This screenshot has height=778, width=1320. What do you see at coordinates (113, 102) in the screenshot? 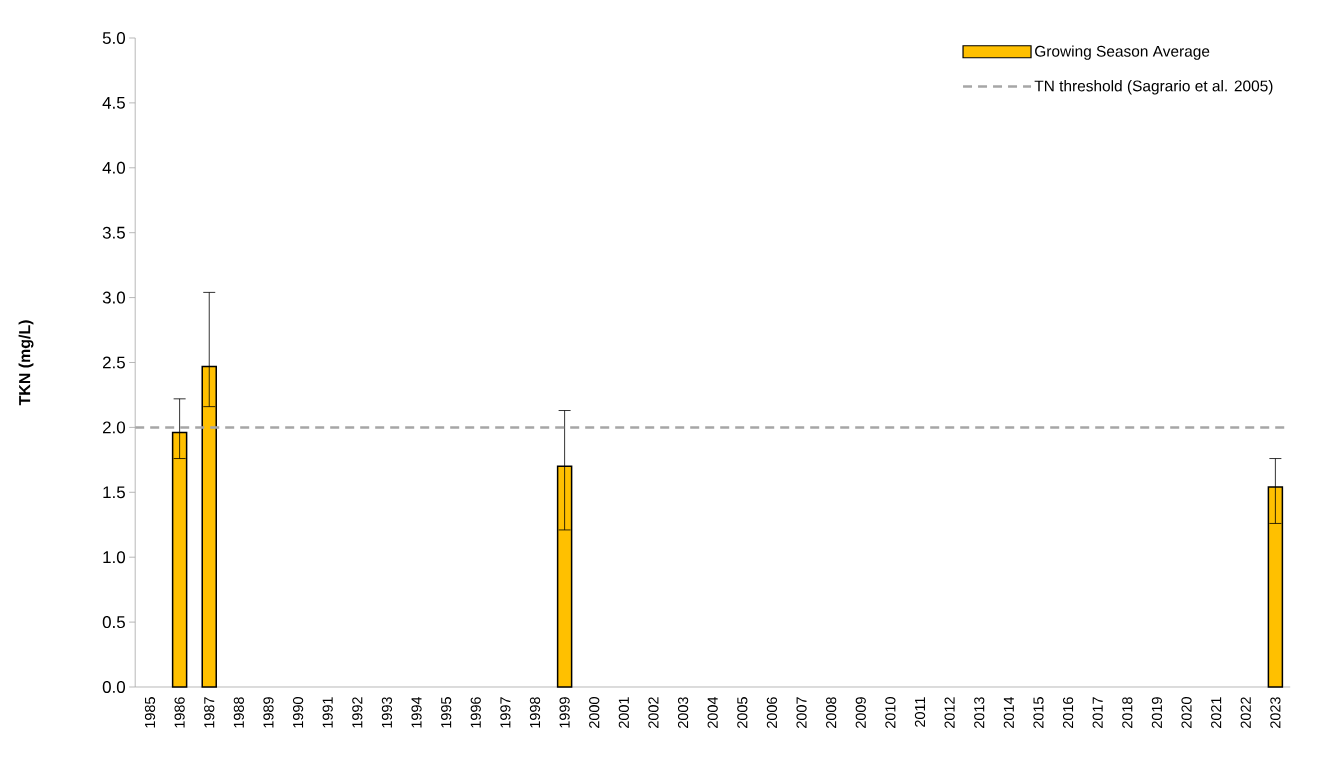
I see `y-tick-label: 4.5` at bounding box center [113, 102].